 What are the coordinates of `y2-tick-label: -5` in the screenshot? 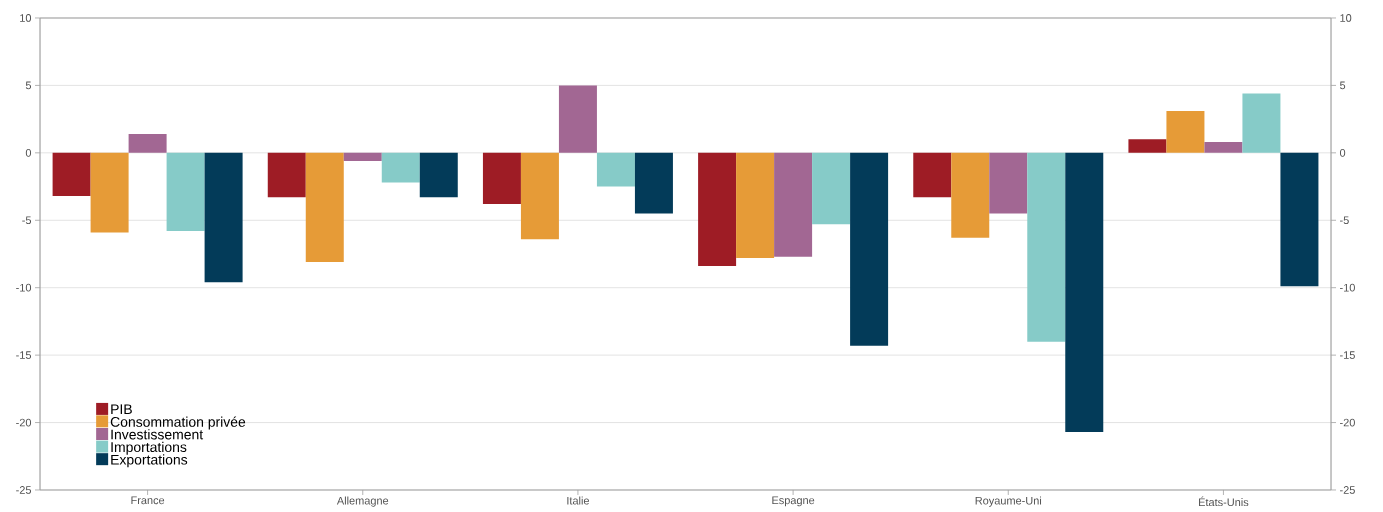 It's located at (1344, 220).